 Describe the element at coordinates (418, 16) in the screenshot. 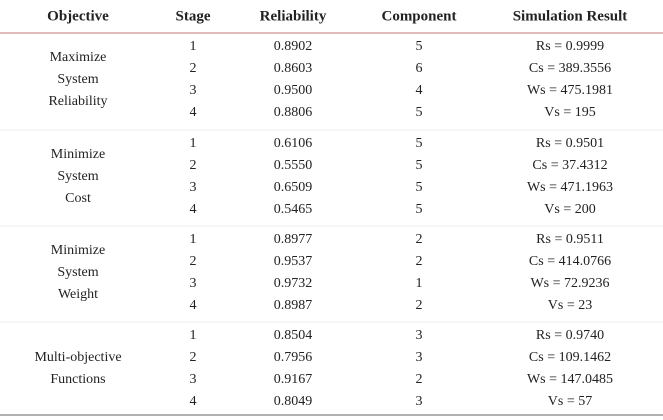

I see `column-header: Component` at that location.